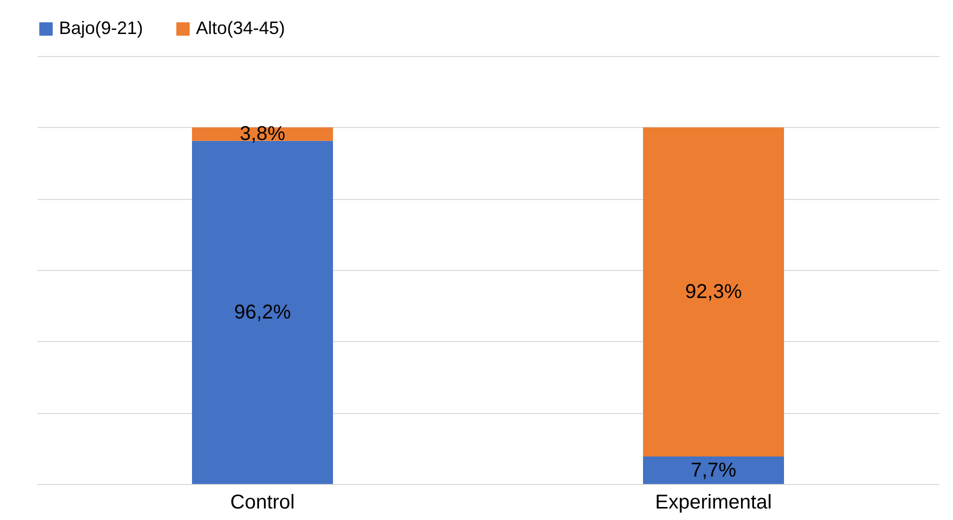 This screenshot has width=953, height=520. I want to click on data-label: 92,3%, so click(713, 291).